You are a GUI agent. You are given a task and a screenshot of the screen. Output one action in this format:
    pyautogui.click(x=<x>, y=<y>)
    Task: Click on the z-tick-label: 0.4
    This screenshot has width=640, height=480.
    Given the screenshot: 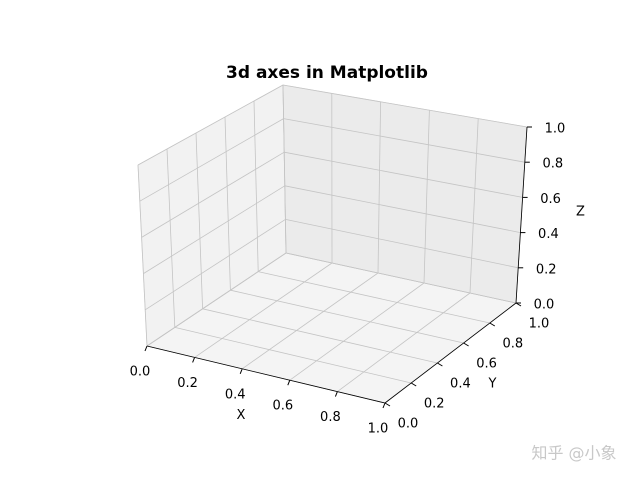 What is the action you would take?
    pyautogui.click(x=548, y=234)
    